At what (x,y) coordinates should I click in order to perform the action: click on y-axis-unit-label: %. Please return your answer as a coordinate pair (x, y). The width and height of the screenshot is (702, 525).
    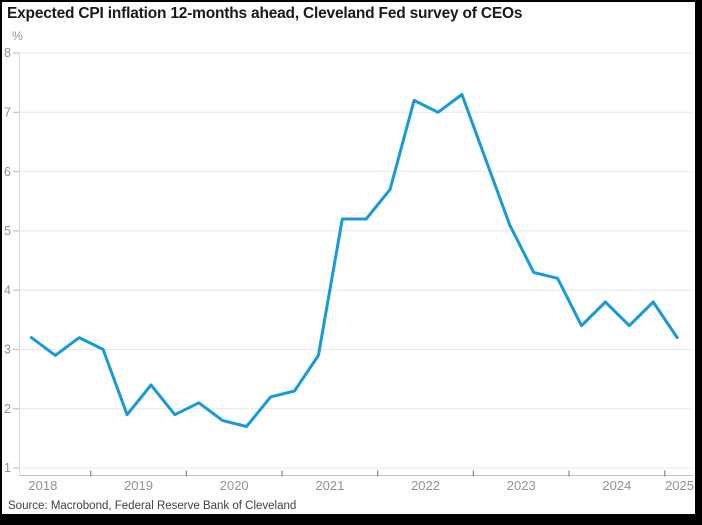
    Looking at the image, I should click on (17, 36).